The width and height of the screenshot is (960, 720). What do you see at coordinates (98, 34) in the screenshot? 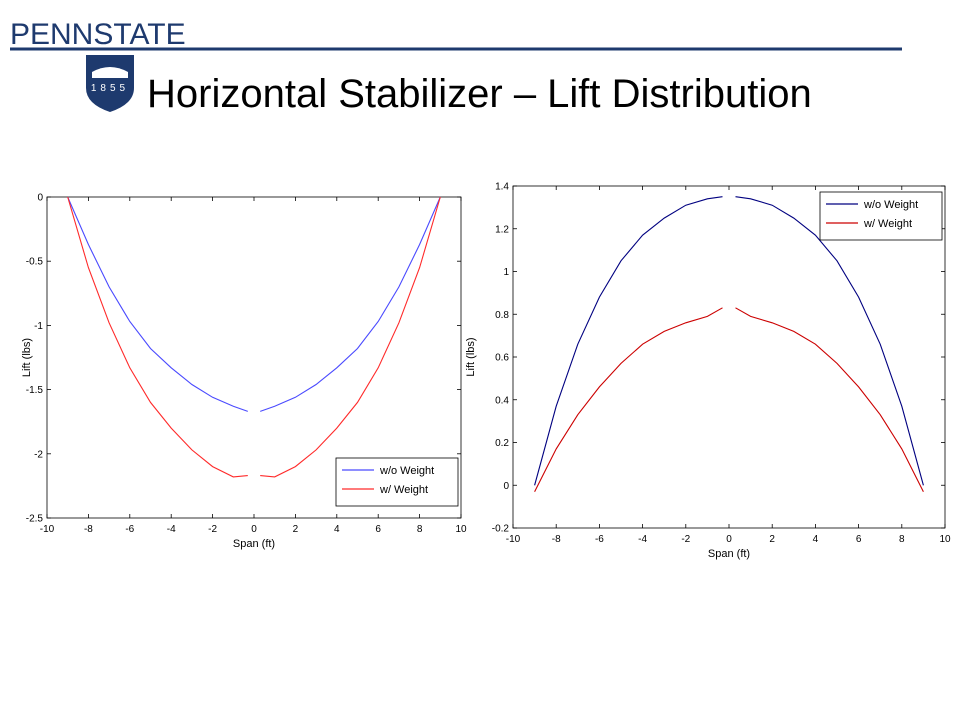
I see `logo-text: PENNSTATE` at bounding box center [98, 34].